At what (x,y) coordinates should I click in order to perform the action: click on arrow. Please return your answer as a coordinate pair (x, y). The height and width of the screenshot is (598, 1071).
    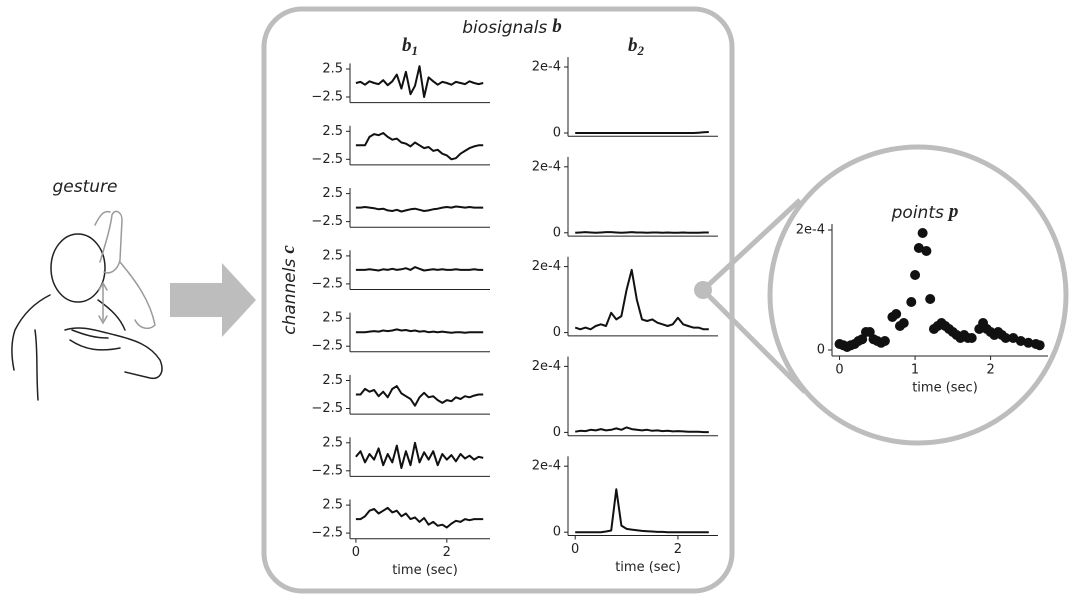
    Looking at the image, I should click on (213, 300).